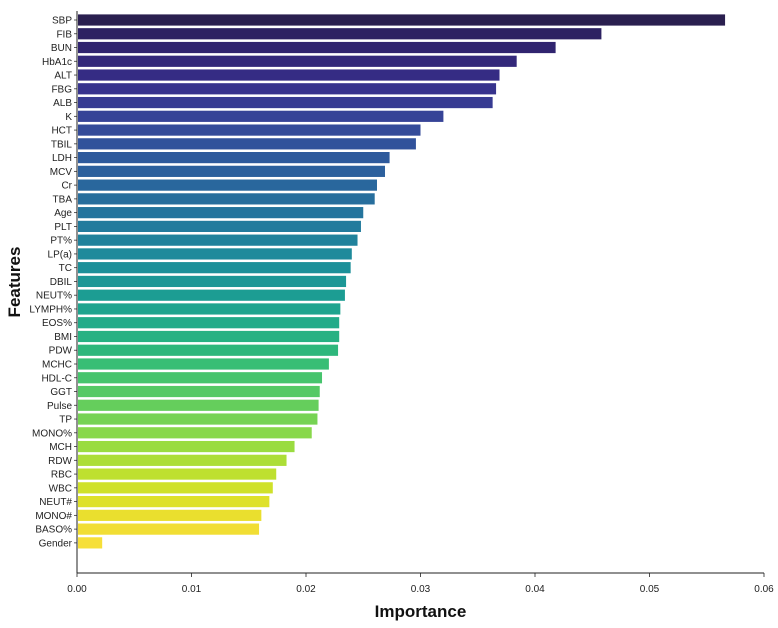 The image size is (778, 628). Describe the element at coordinates (61, 241) in the screenshot. I see `category-label-pt-pct: PT%` at that location.